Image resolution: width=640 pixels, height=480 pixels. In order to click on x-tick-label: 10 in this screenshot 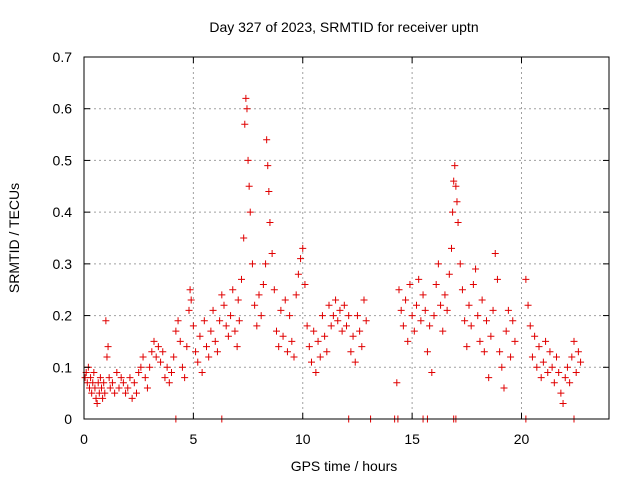, I will do `click(303, 439)`.